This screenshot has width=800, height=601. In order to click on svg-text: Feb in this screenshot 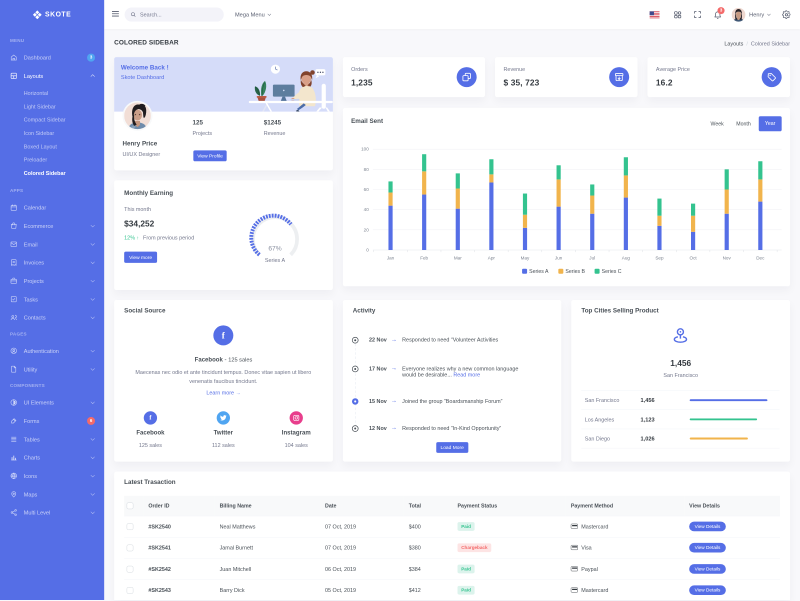, I will do `click(424, 258)`.